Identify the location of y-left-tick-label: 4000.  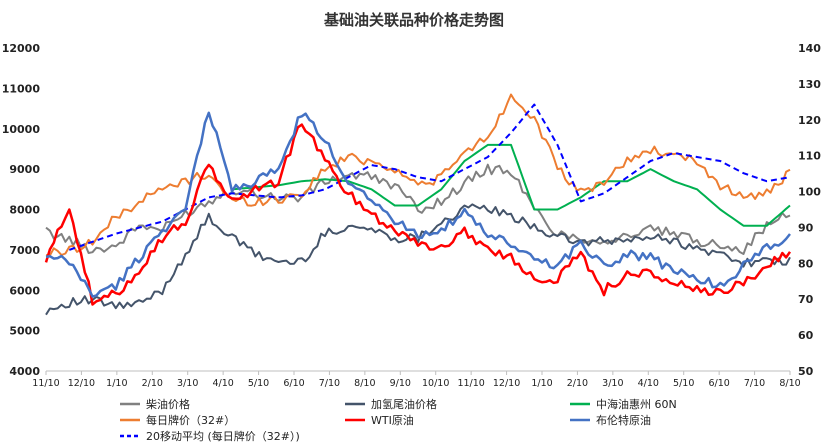
(24, 371).